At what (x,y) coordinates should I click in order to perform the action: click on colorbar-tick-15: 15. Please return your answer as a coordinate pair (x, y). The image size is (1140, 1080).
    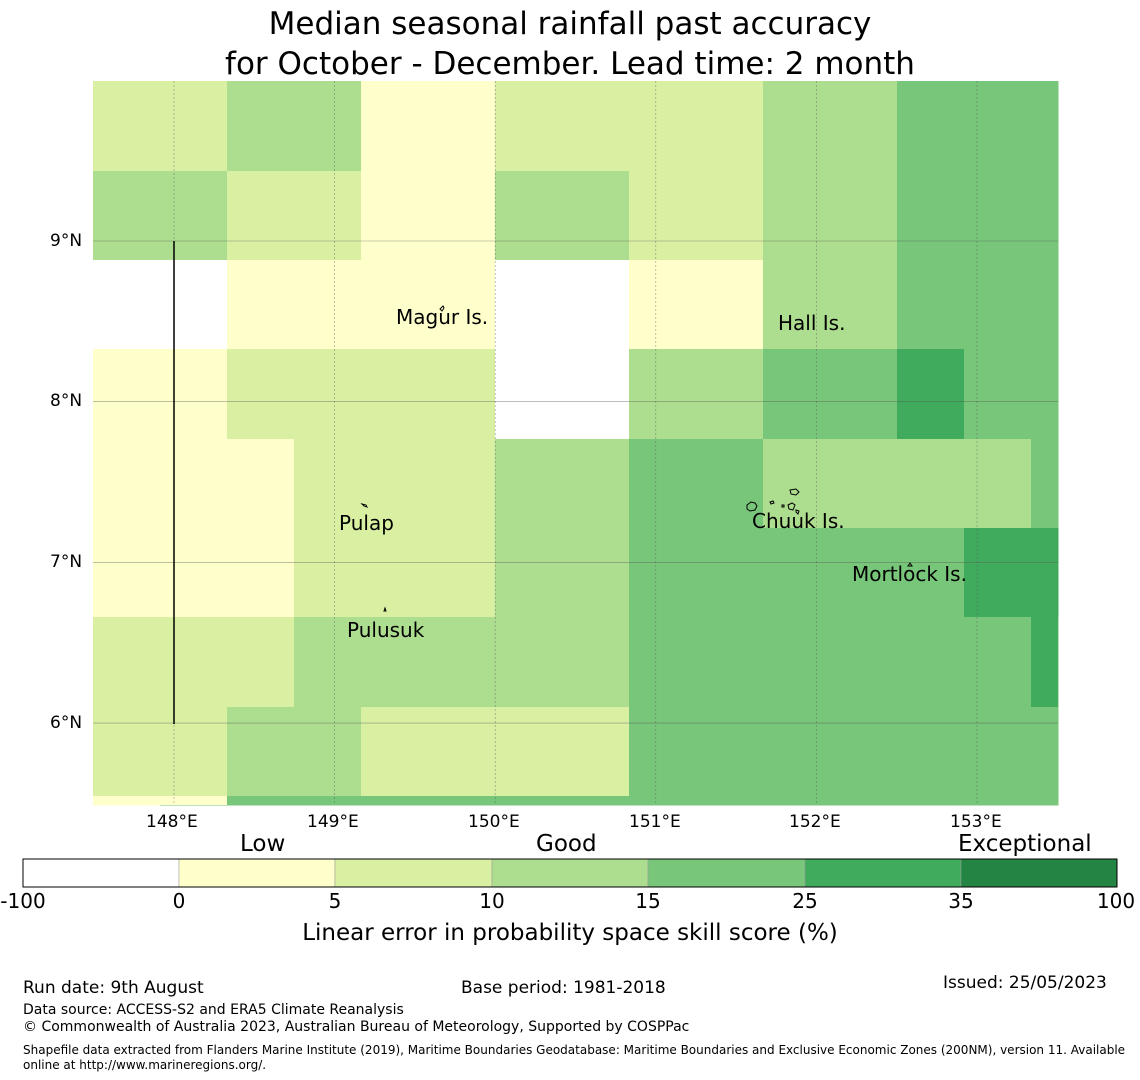
    Looking at the image, I should click on (648, 901).